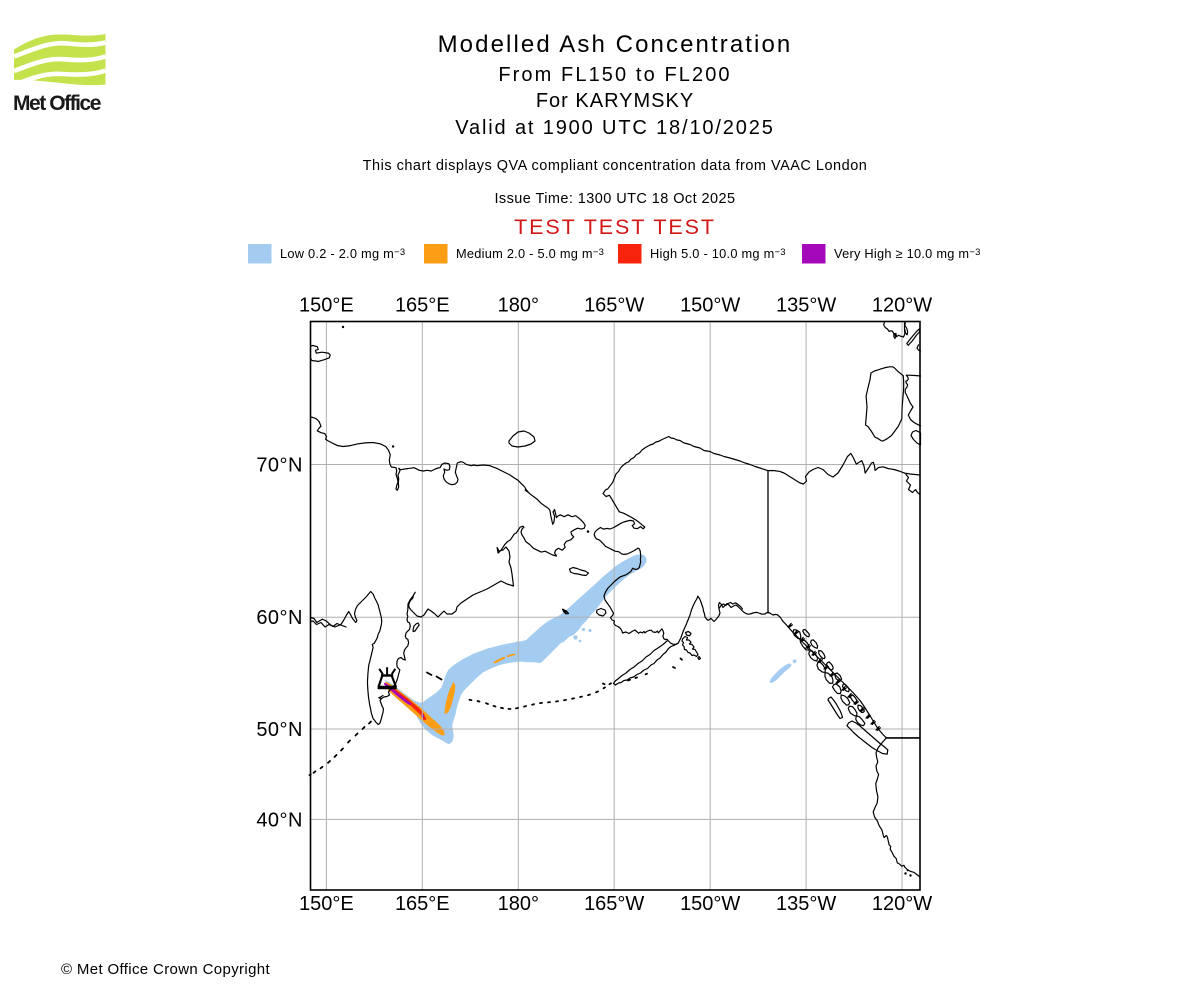 This screenshot has width=1200, height=1000. Describe the element at coordinates (279, 618) in the screenshot. I see `svg-text: 60°N` at that location.